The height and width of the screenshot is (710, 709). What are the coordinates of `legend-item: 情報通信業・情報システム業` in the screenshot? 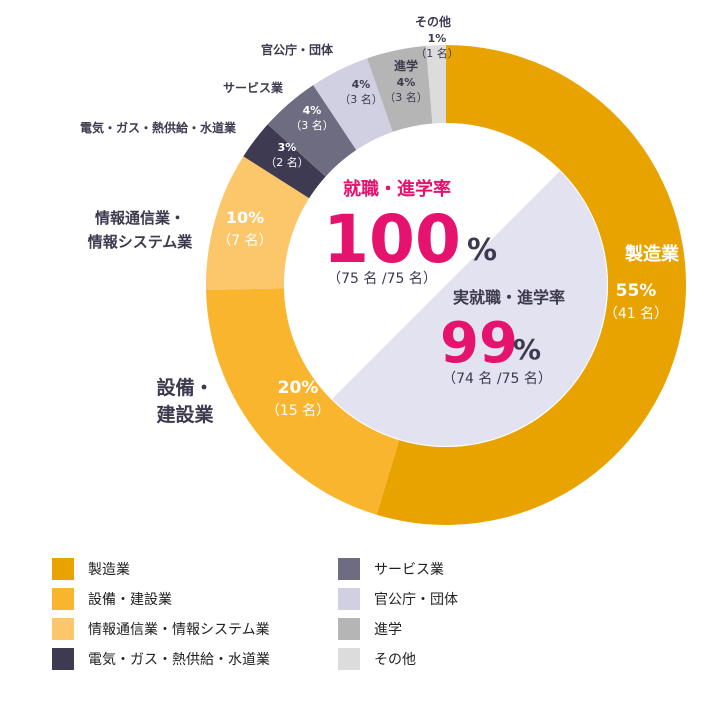 It's located at (161, 629).